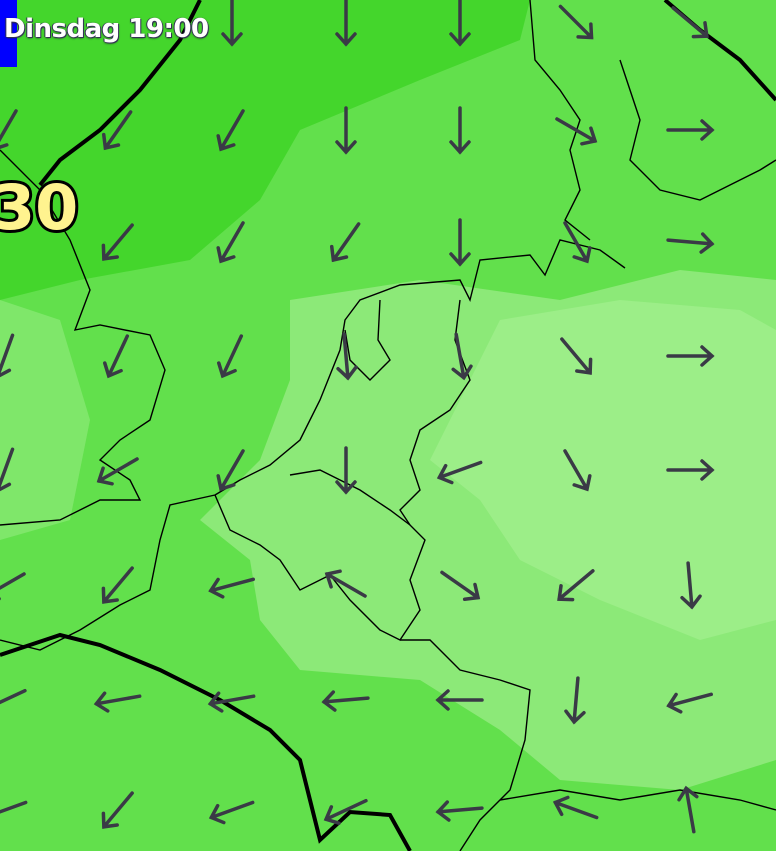 Image resolution: width=776 pixels, height=851 pixels. I want to click on south-border, so click(637, 800).